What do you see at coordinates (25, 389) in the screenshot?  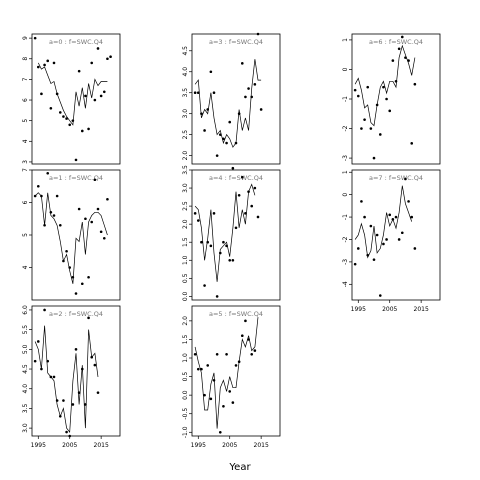 I see `y-tick-label: 4.0` at bounding box center [25, 389].